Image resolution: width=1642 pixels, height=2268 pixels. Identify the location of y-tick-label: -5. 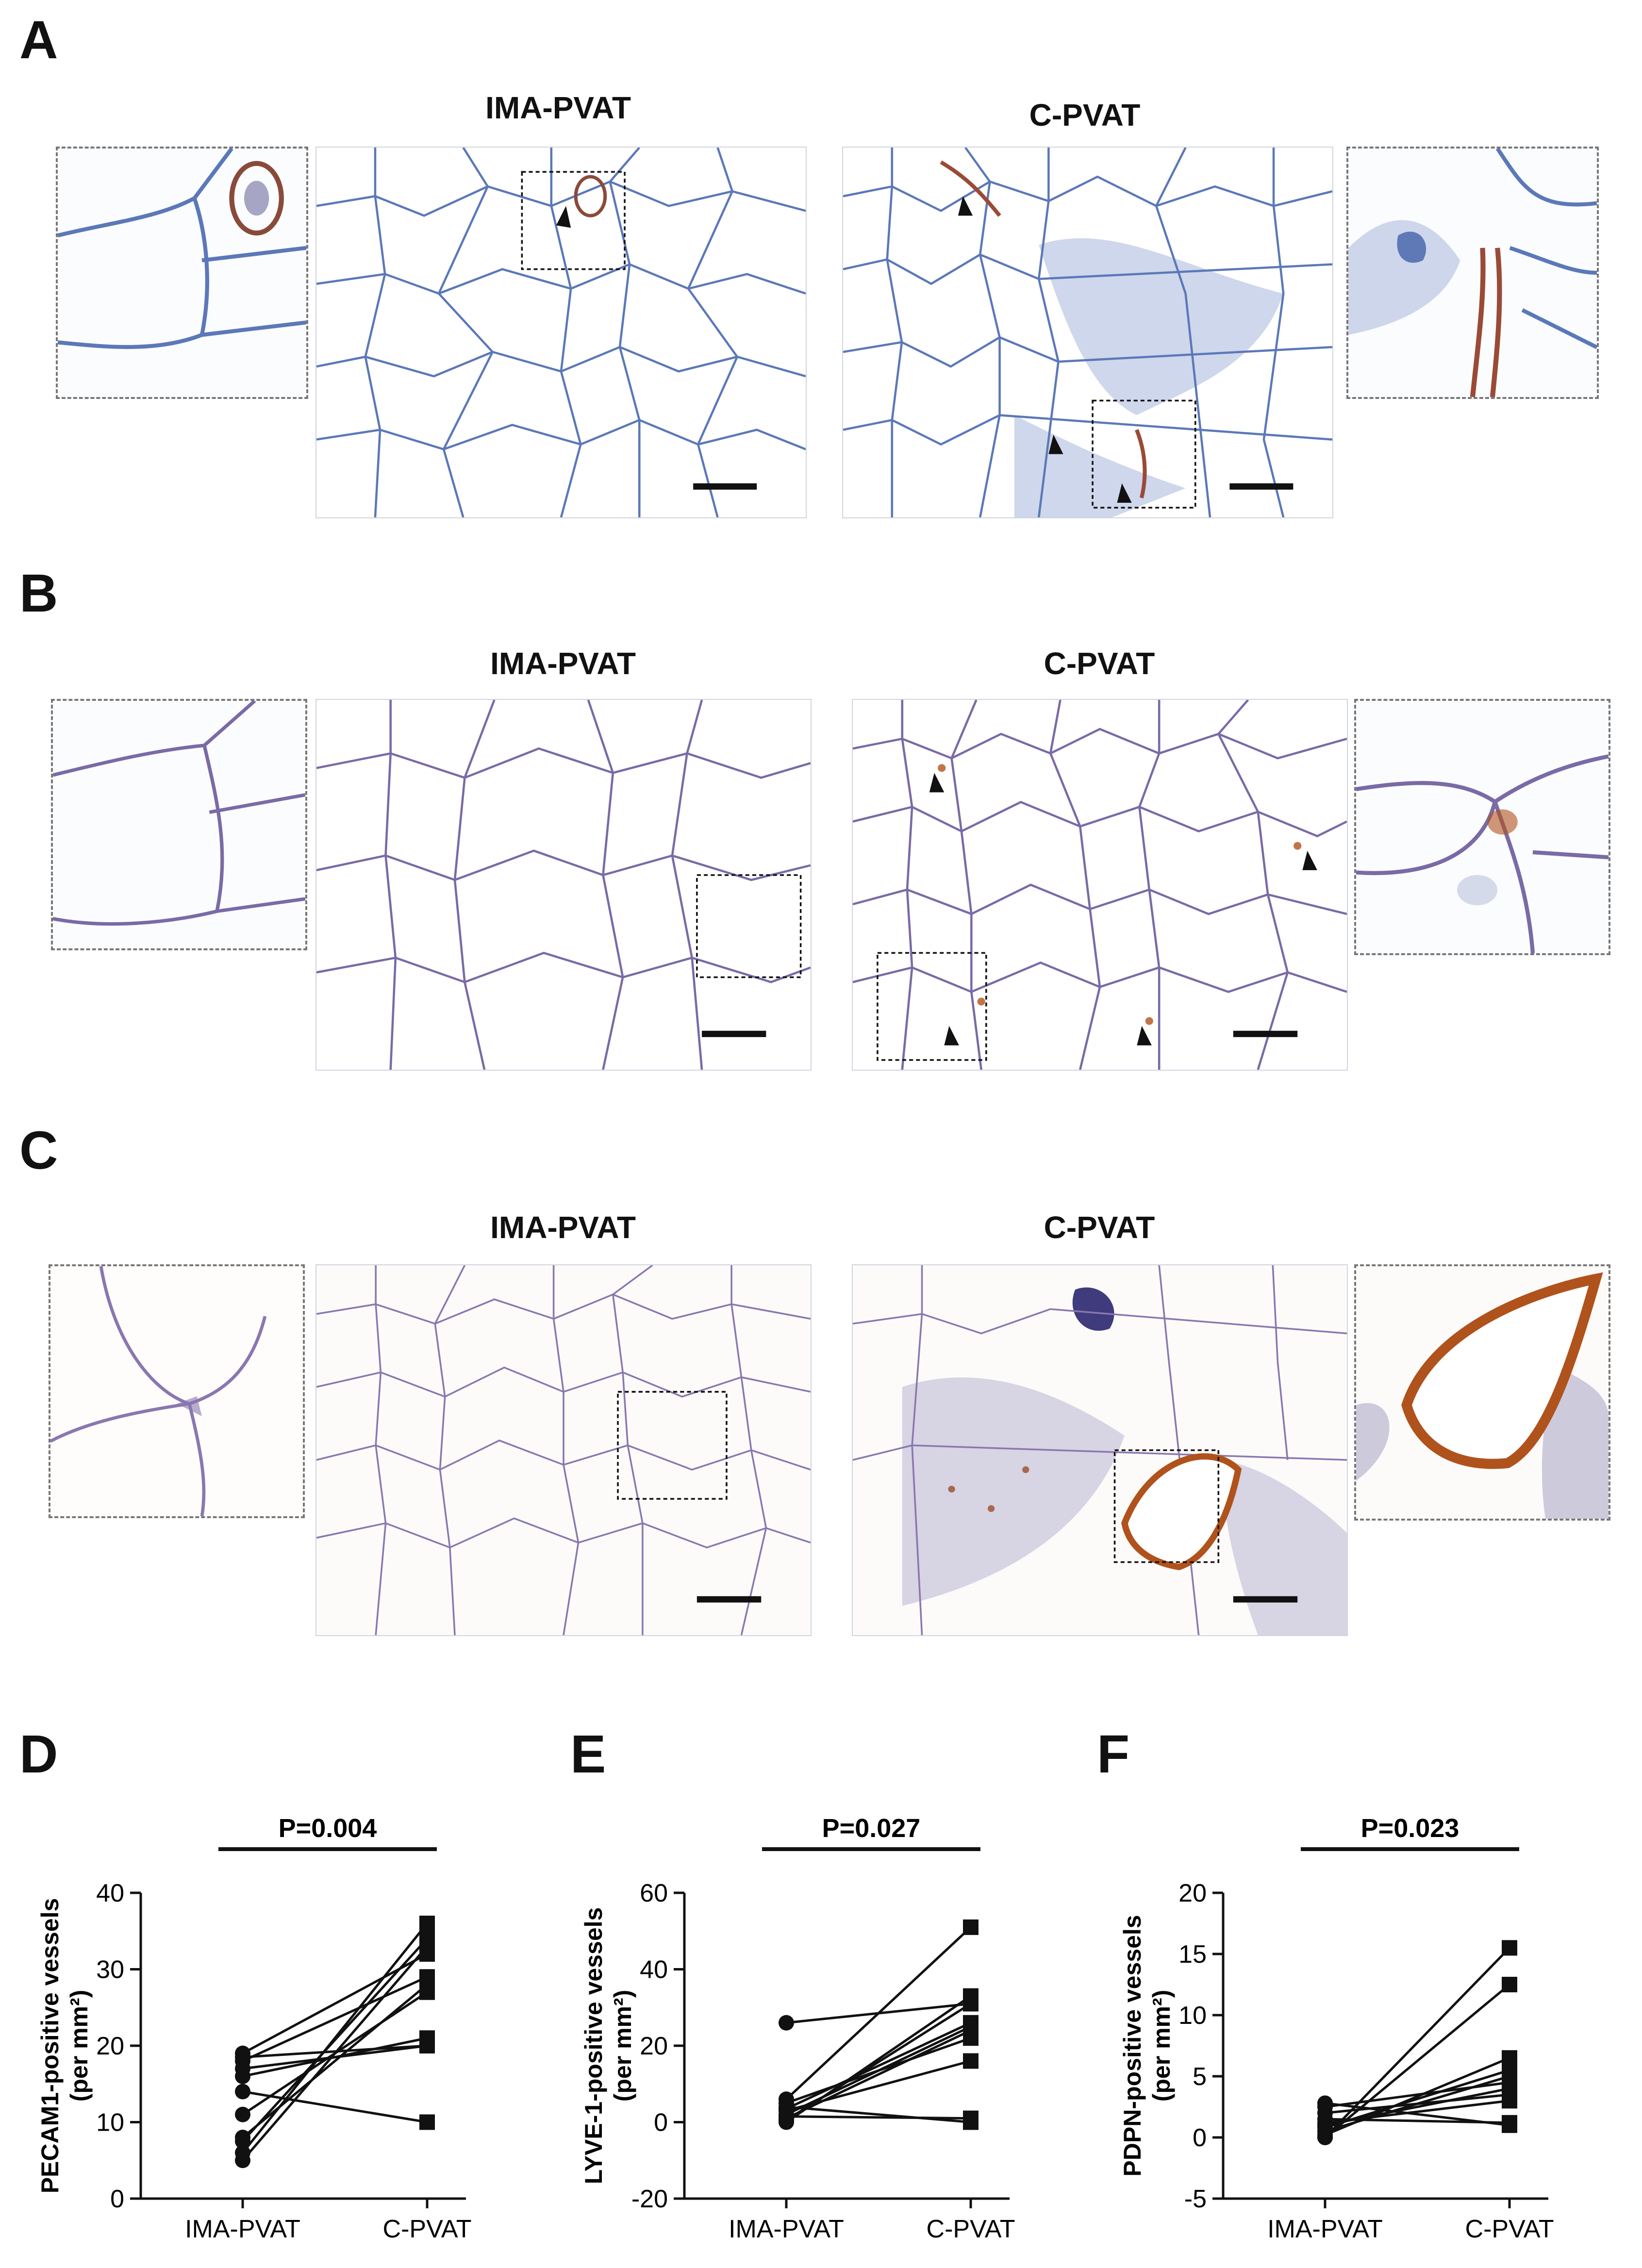
(1195, 2199).